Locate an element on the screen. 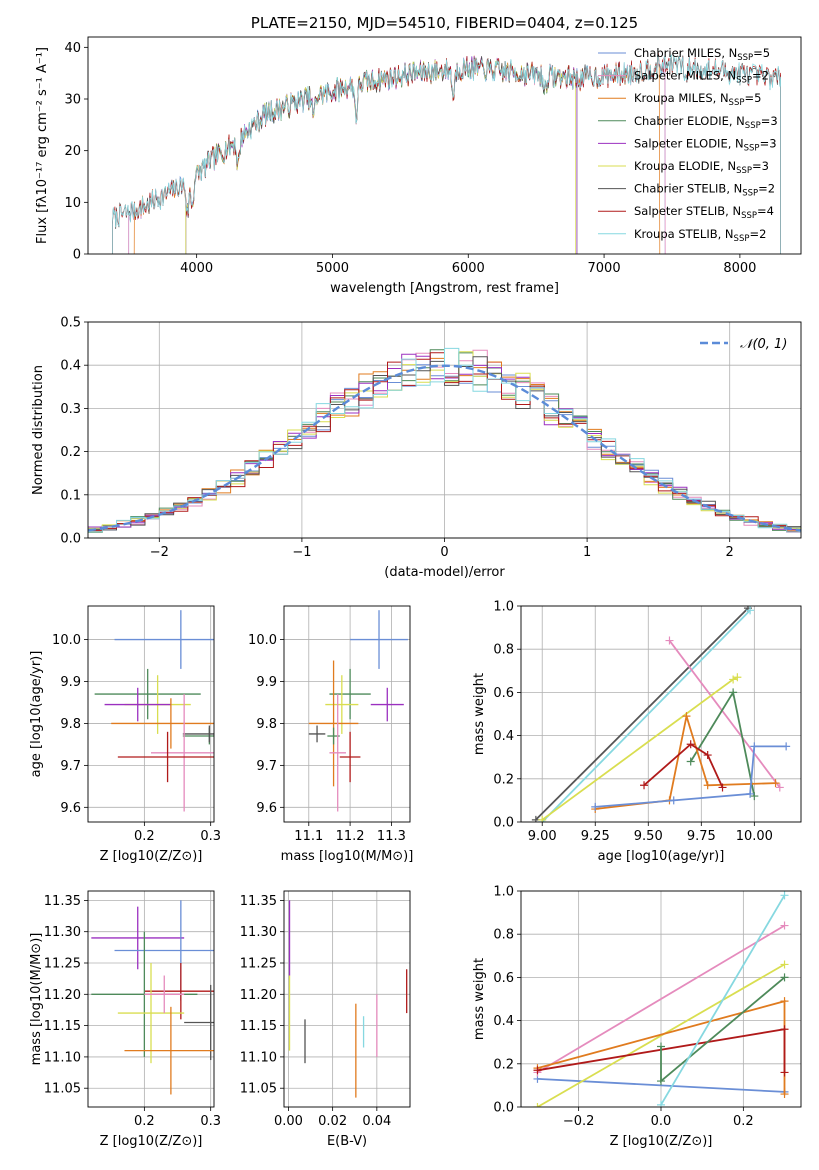  legend-label-main: Kroupa MILES, N is located at coordinates (681, 98).